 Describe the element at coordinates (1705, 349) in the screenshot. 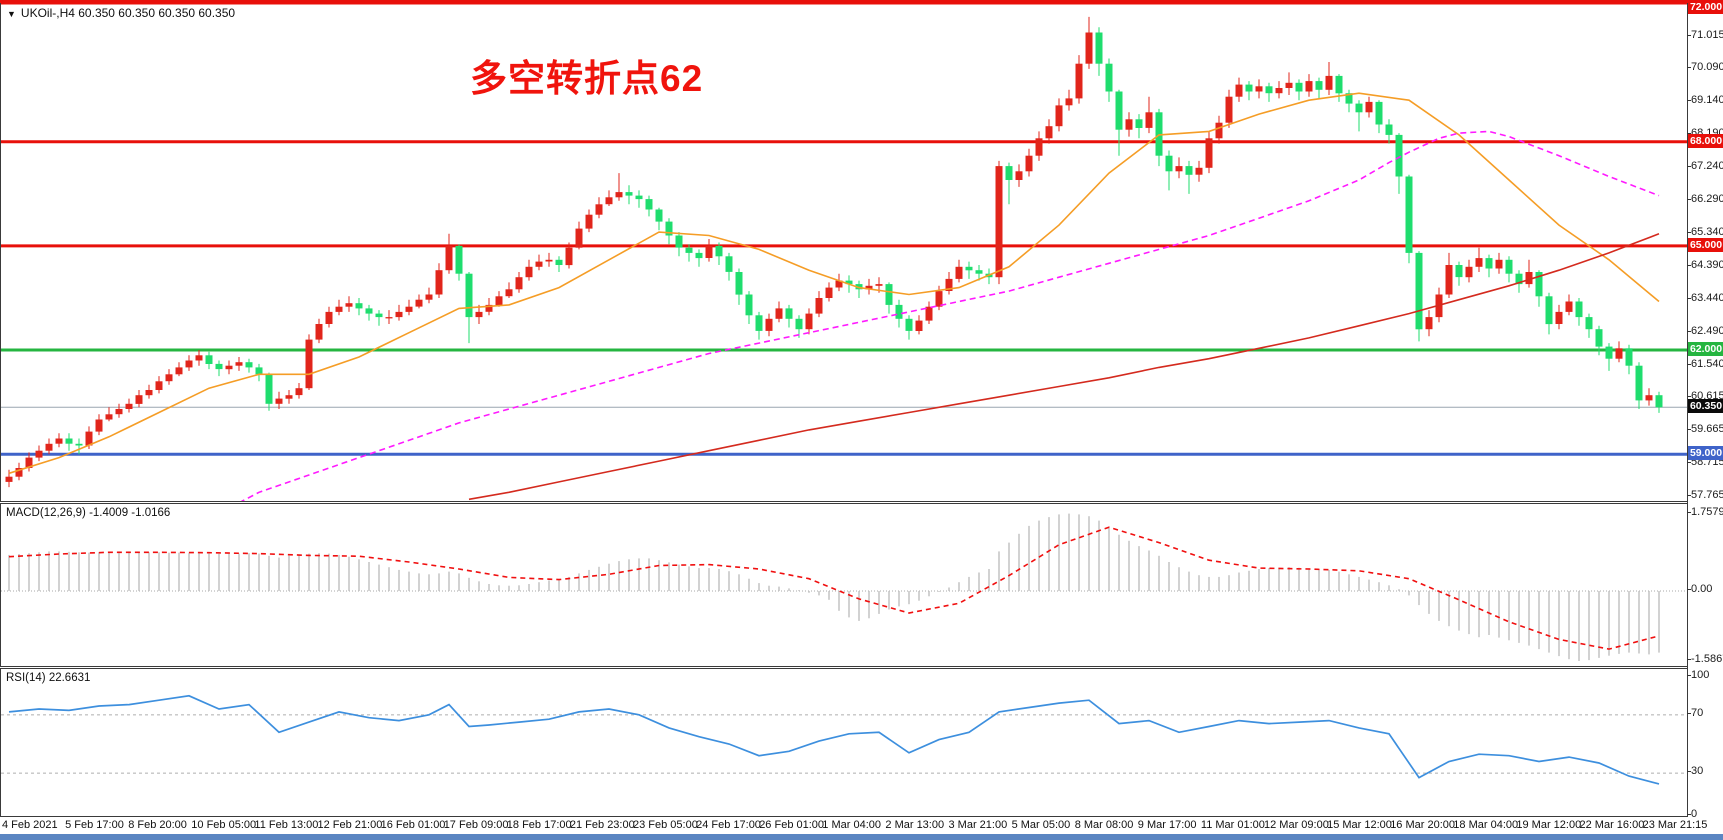

I see `price-level-badge: 62.000` at that location.